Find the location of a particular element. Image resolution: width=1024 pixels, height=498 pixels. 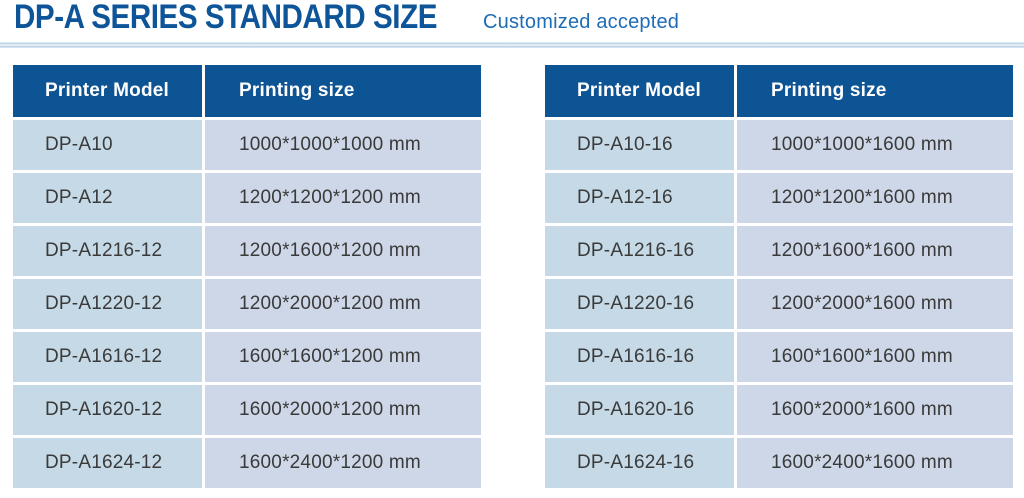

printing-size-cell: 1200*1200*1600 mm is located at coordinates (875, 198).